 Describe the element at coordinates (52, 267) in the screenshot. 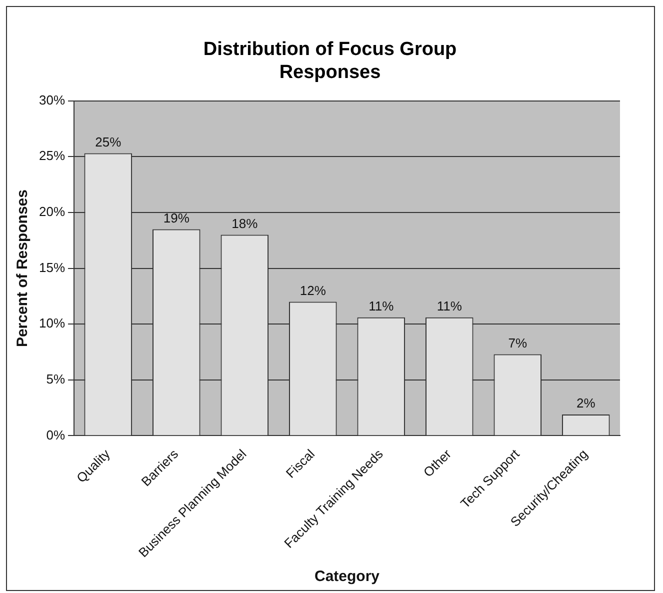

I see `y-tick-label: 15%` at that location.